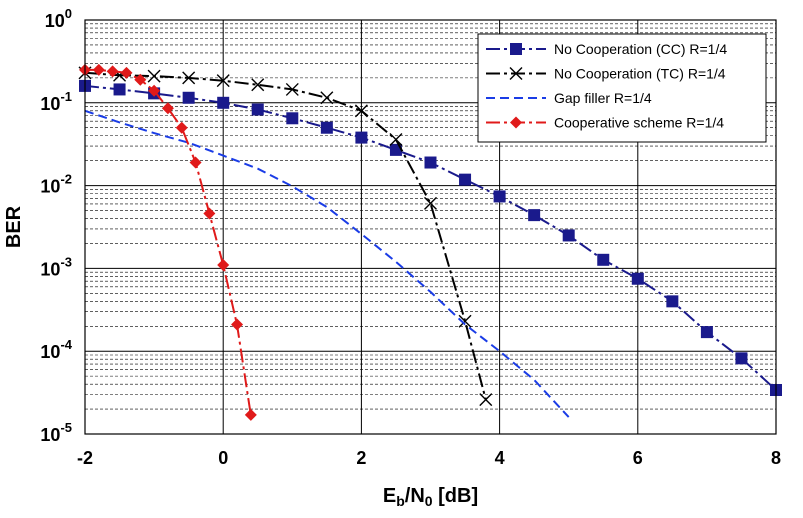  What do you see at coordinates (56, 101) in the screenshot?
I see `y-tick-label: 10⁻¹` at bounding box center [56, 101].